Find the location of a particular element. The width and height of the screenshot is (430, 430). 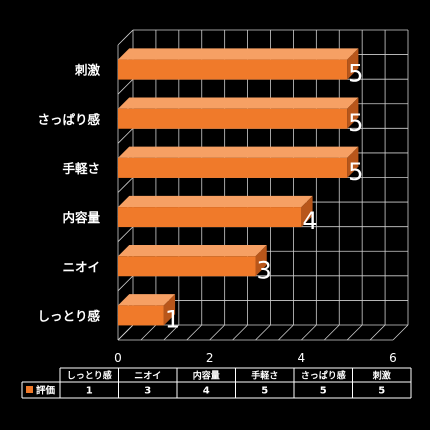

x-tick-label: 6 is located at coordinates (393, 358).